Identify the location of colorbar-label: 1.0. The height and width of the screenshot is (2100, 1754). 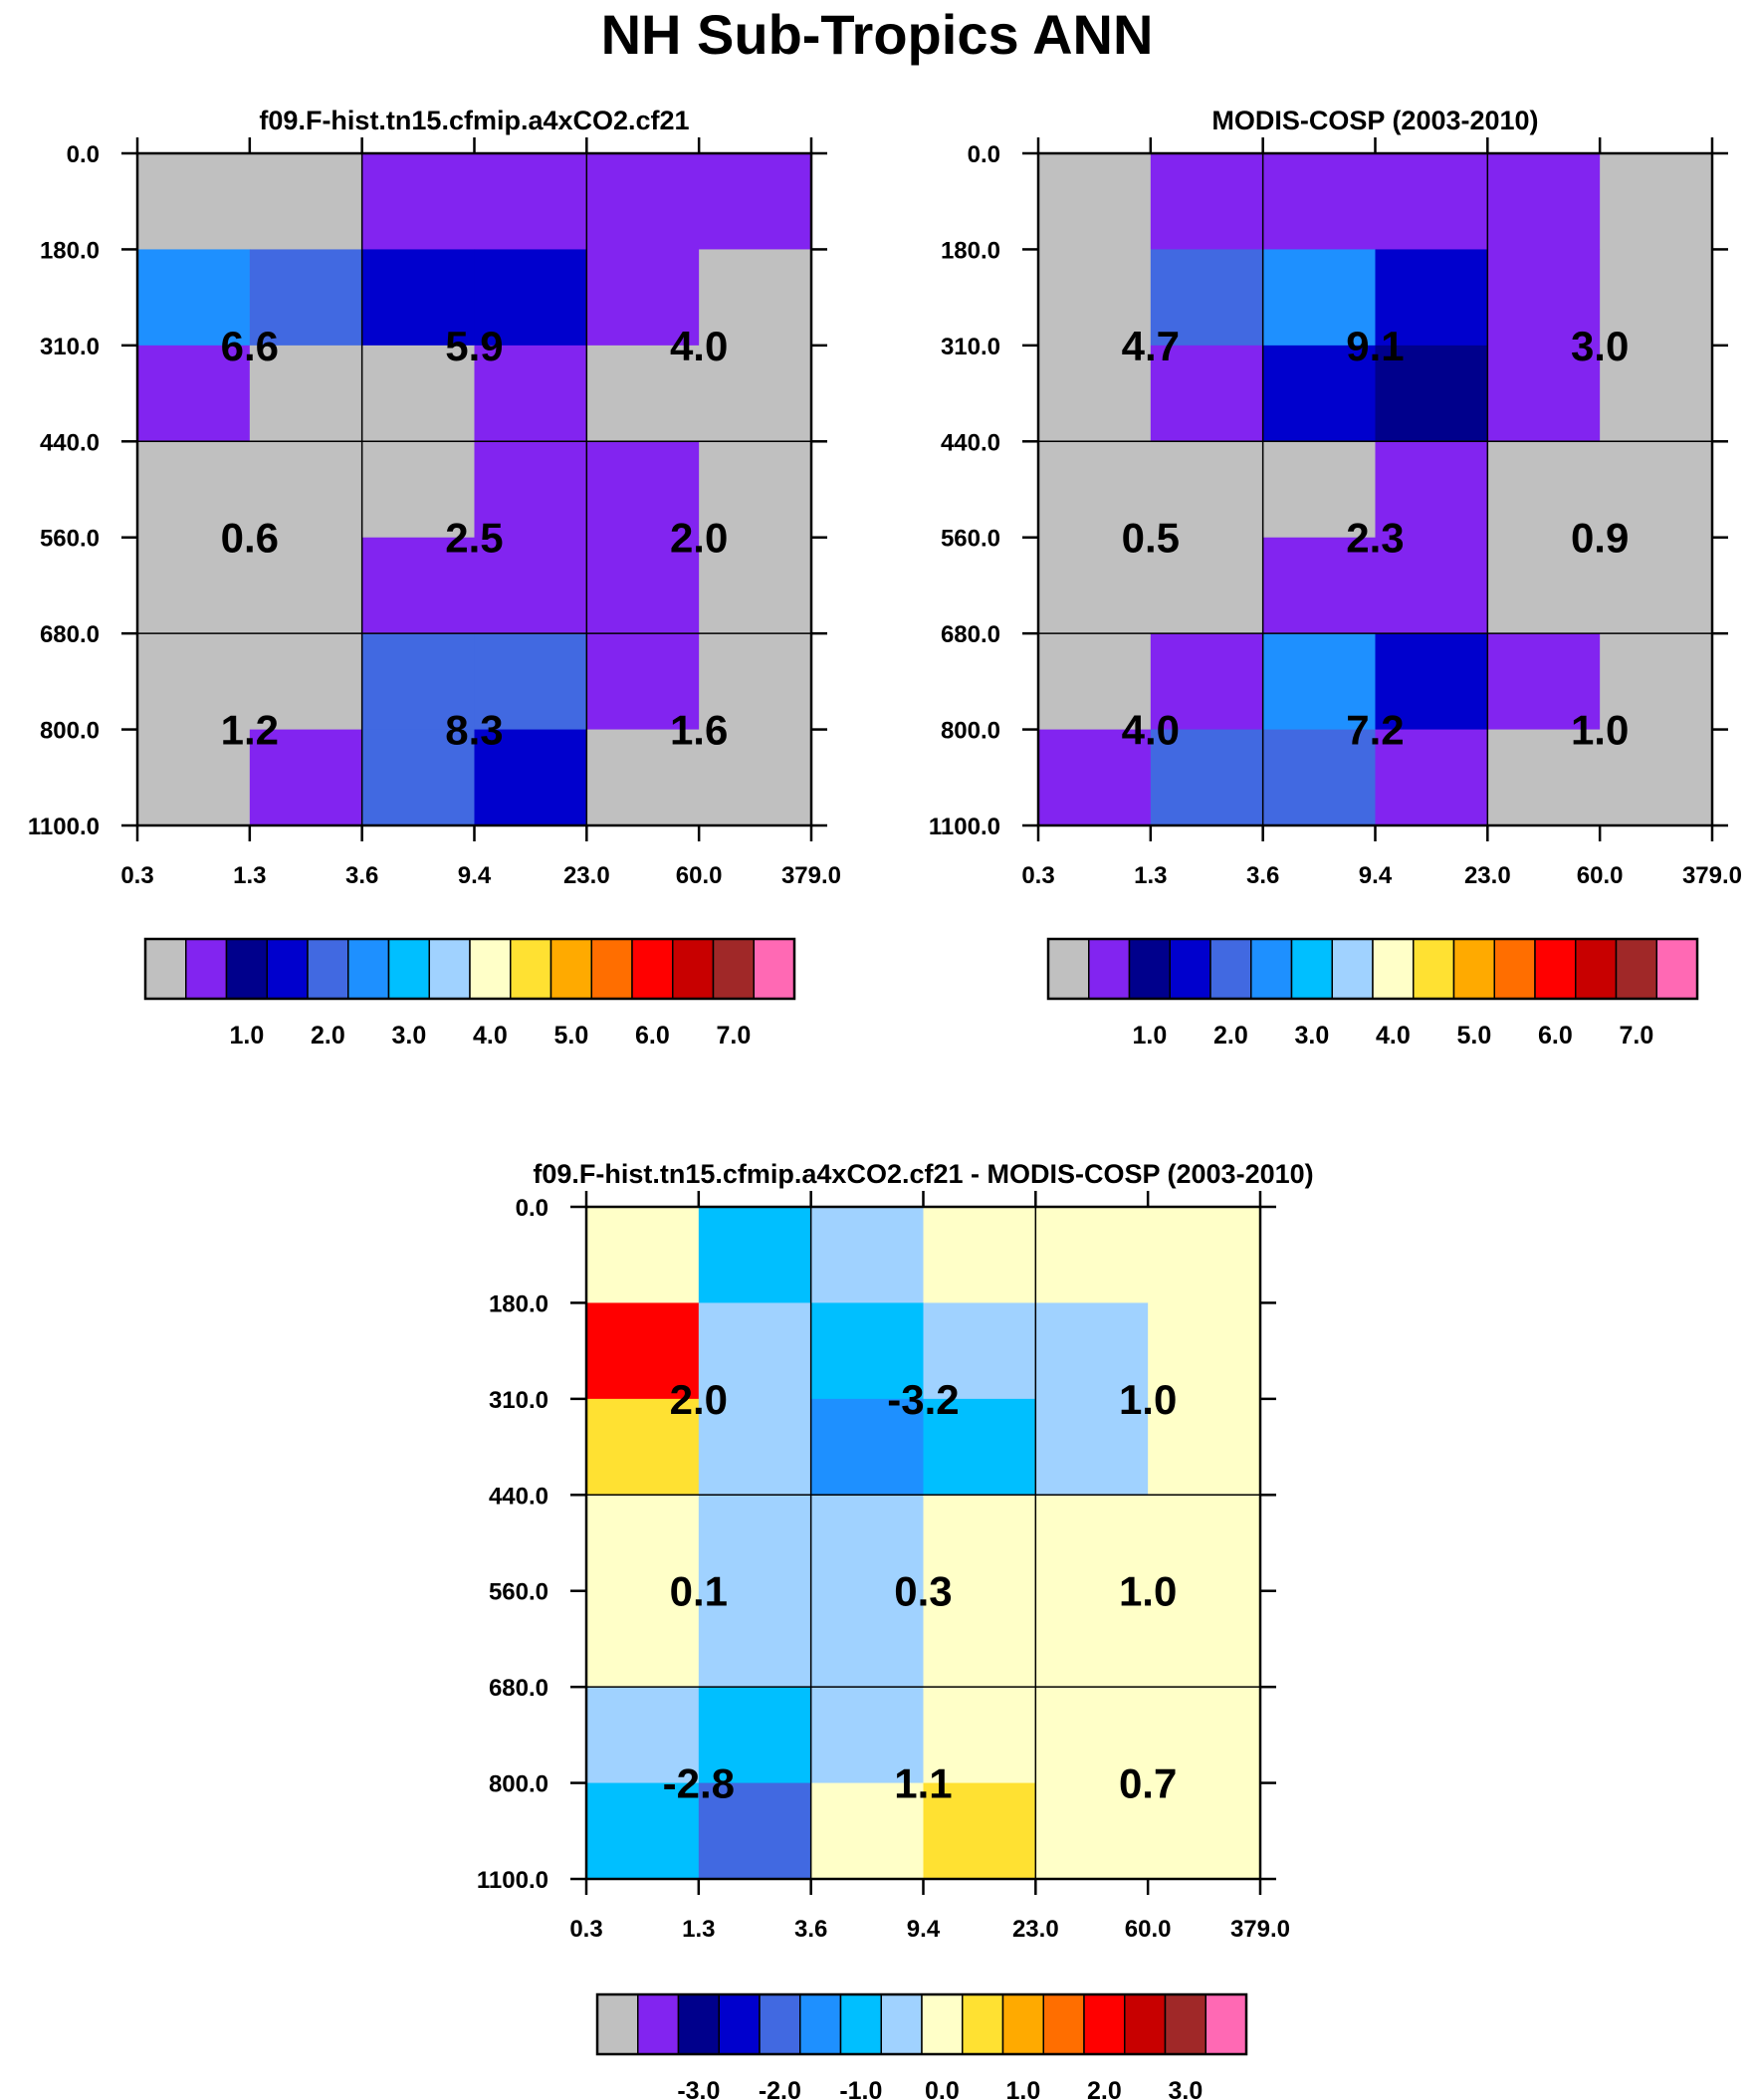
(246, 1036).